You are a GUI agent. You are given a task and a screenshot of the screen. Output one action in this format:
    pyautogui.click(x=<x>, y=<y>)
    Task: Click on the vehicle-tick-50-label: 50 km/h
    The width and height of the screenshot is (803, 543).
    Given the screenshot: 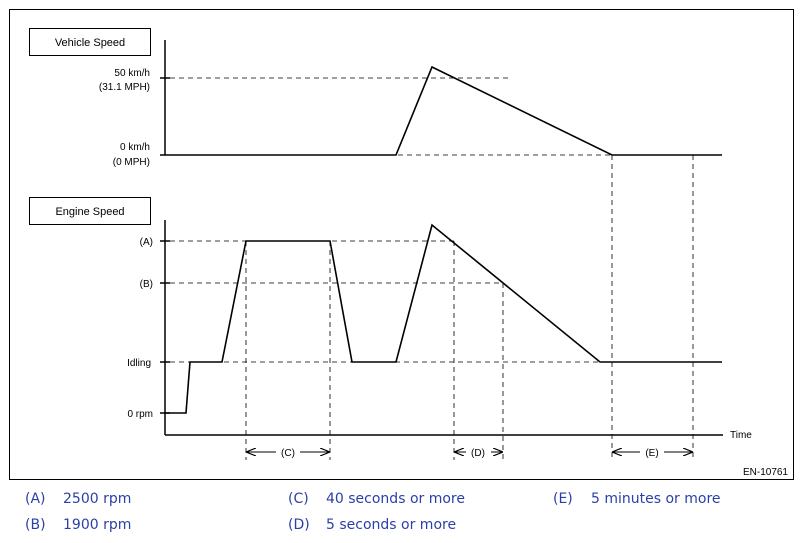 What is the action you would take?
    pyautogui.click(x=132, y=73)
    